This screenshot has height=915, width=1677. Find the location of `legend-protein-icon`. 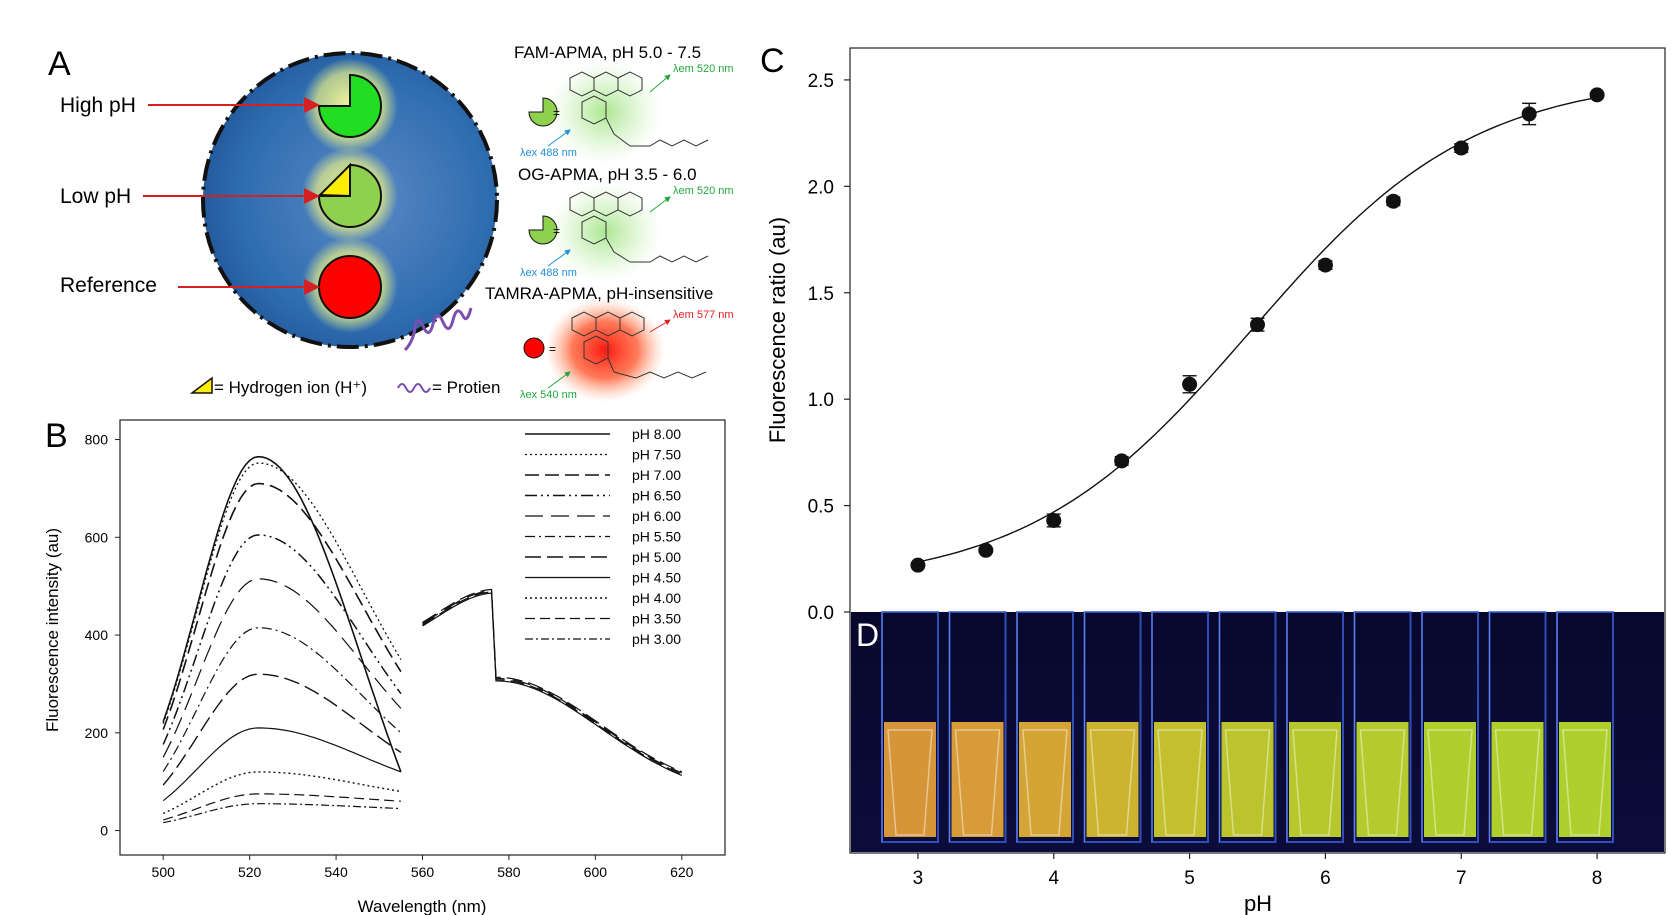

legend-protein-icon is located at coordinates (414, 388).